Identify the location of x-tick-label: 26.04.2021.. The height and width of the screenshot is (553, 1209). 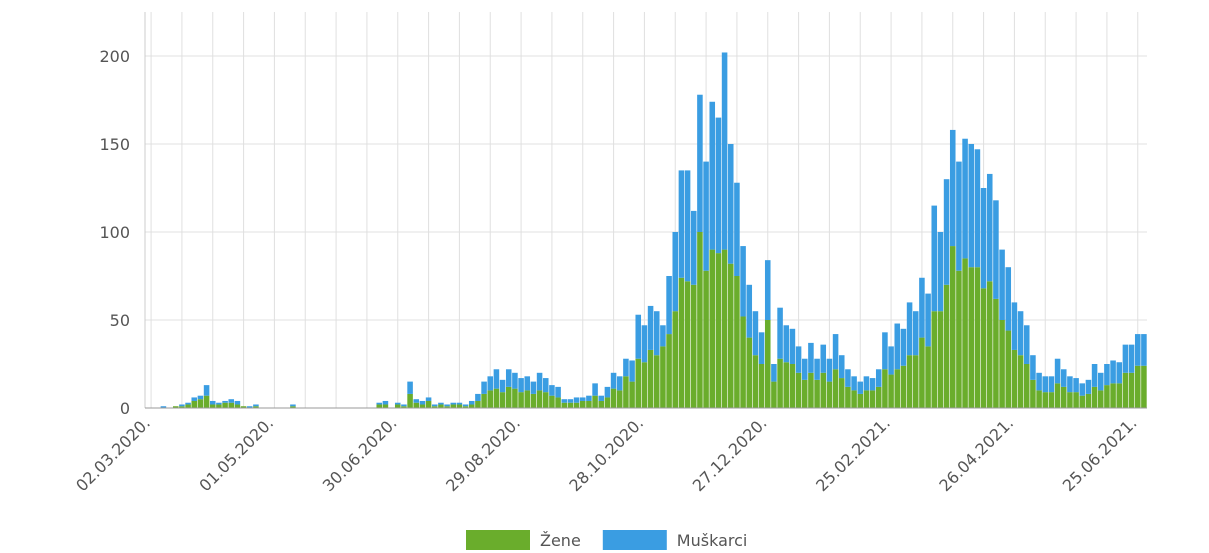
(976, 454).